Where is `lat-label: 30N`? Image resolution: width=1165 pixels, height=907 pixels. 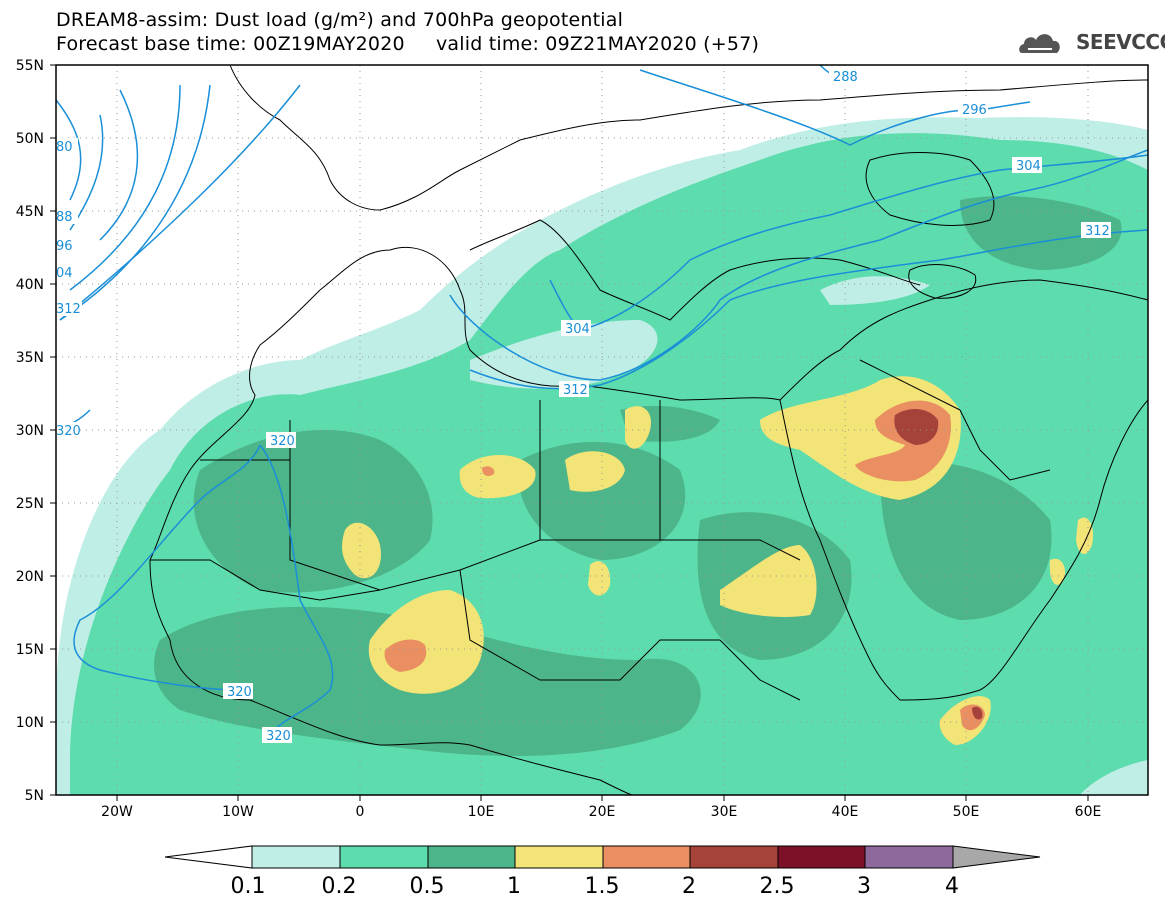
lat-label: 30N is located at coordinates (30, 431).